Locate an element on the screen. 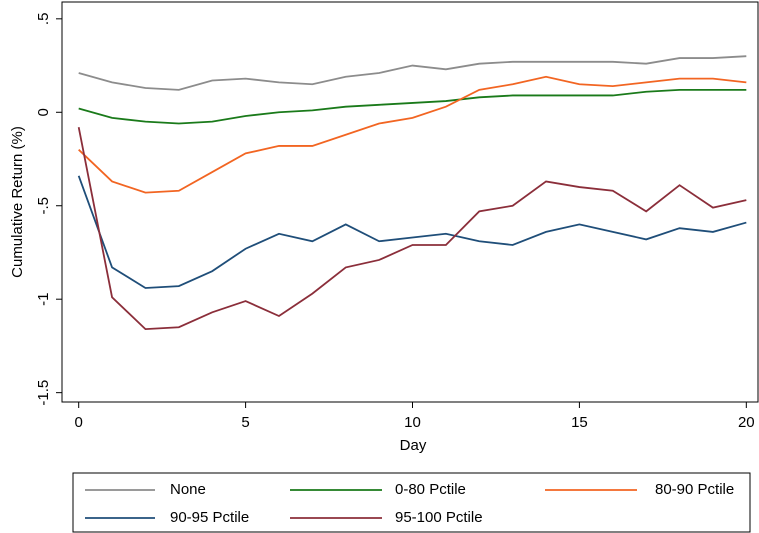 Image resolution: width=759 pixels, height=533 pixels. x-tick-label: 5 is located at coordinates (245, 422).